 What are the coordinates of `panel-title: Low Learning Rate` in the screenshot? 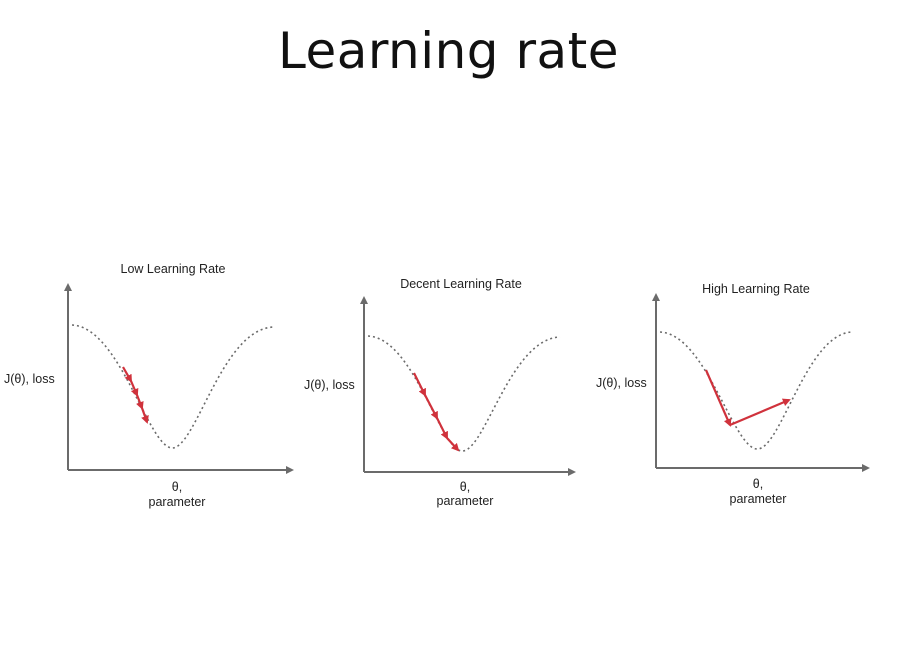 It's located at (173, 269).